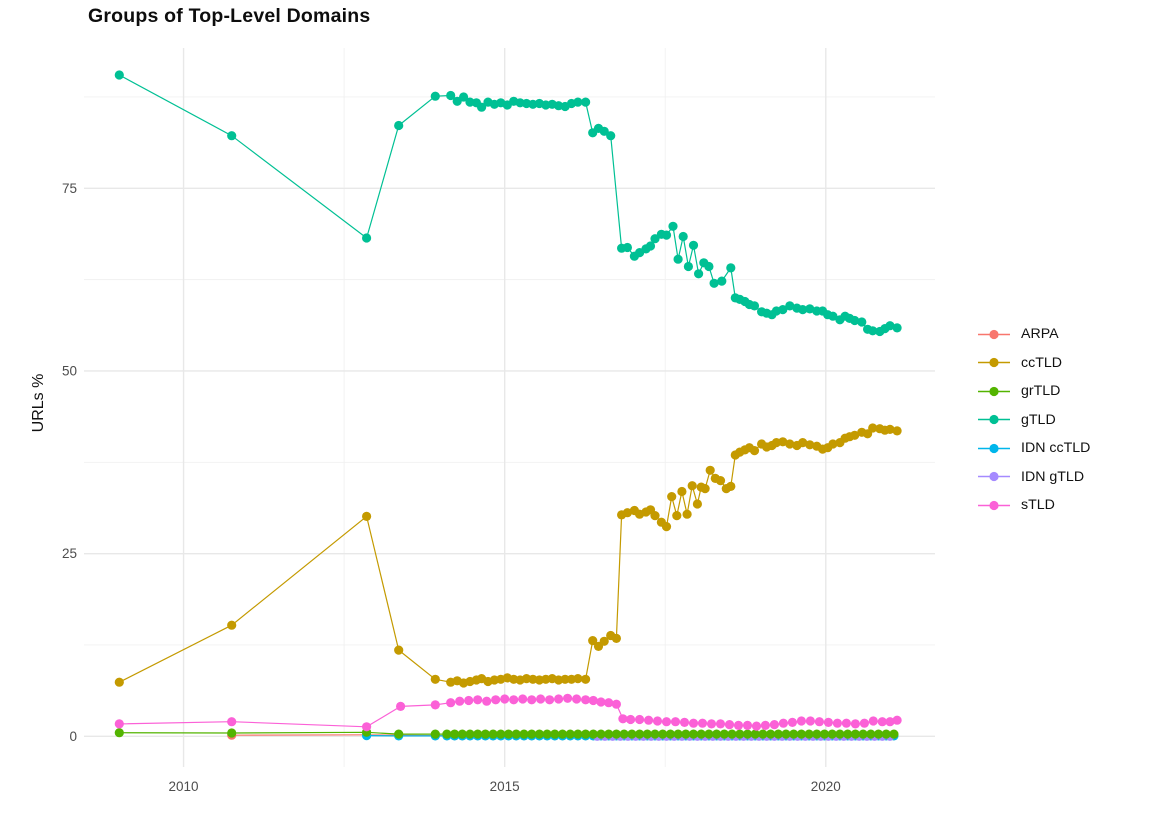 The height and width of the screenshot is (827, 1164). I want to click on legend-label-cctld: ccTLD, so click(1041, 362).